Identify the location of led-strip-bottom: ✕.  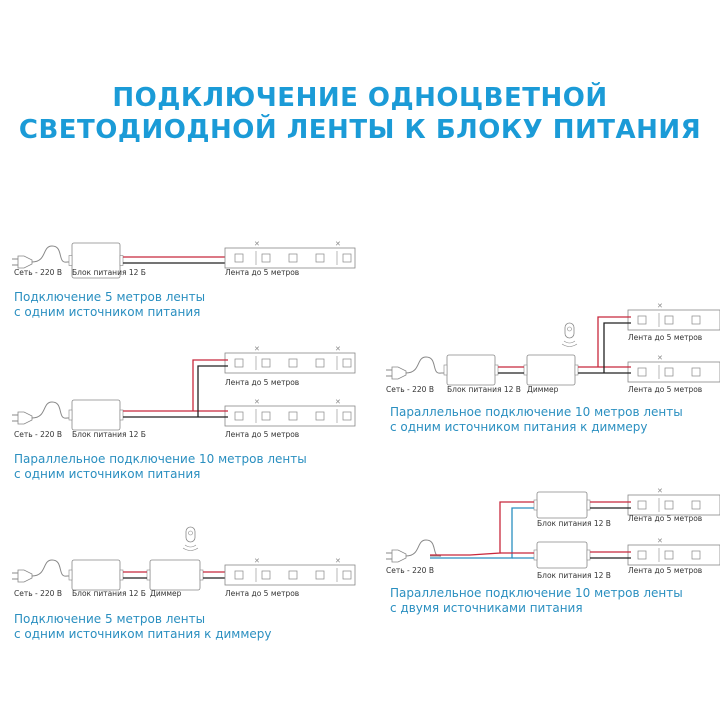
(673, 368).